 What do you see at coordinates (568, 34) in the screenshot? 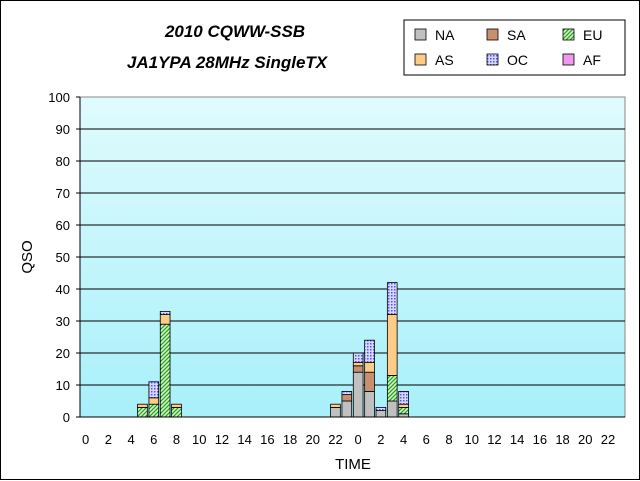
I see `legend-swatch-eu` at bounding box center [568, 34].